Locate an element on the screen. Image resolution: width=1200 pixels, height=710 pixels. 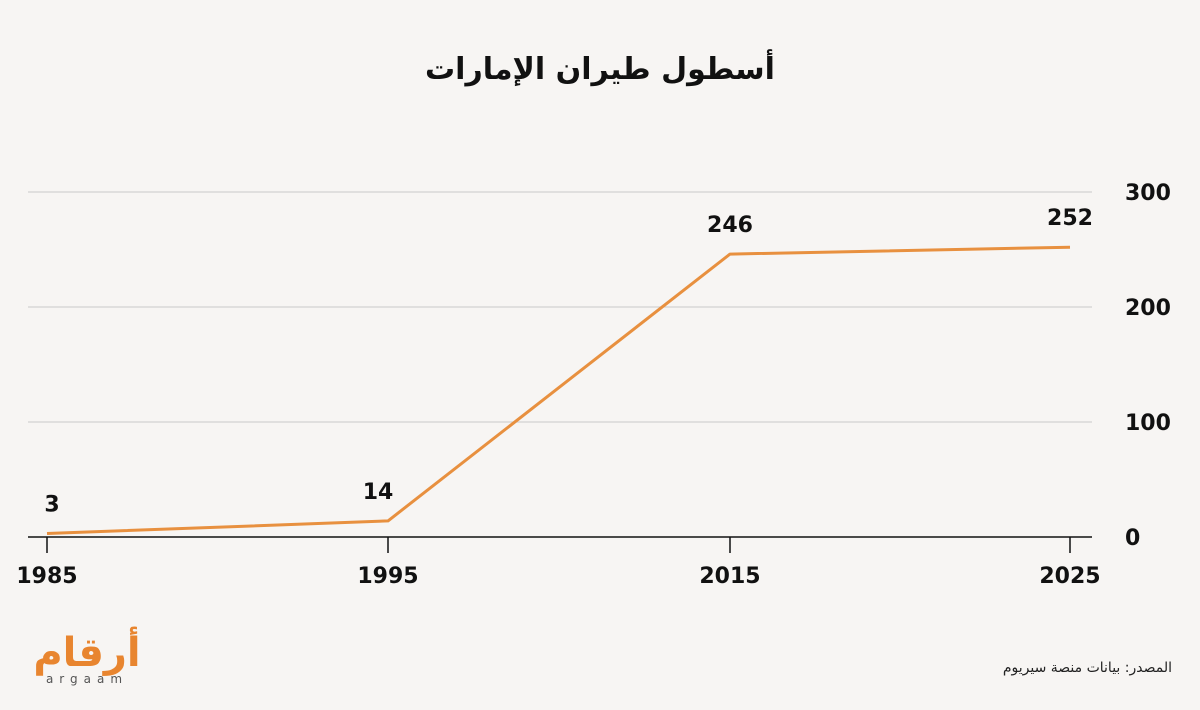
data-label-1995: 14 is located at coordinates (378, 492).